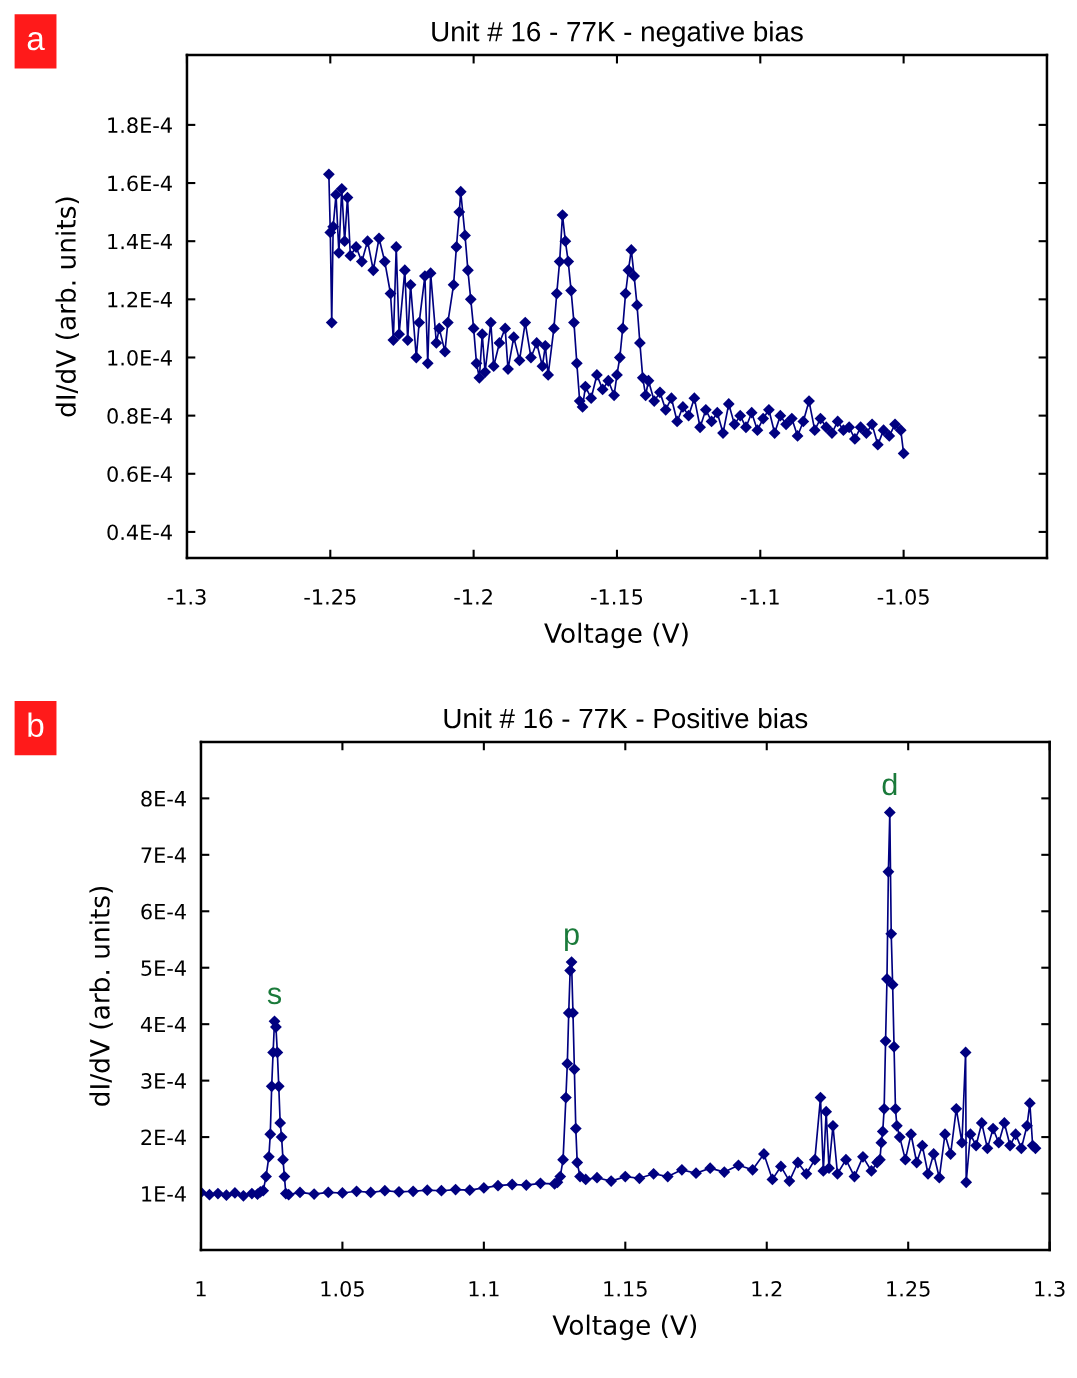 The width and height of the screenshot is (1077, 1378). What do you see at coordinates (767, 1288) in the screenshot?
I see `x-tick-label: 1.2` at bounding box center [767, 1288].